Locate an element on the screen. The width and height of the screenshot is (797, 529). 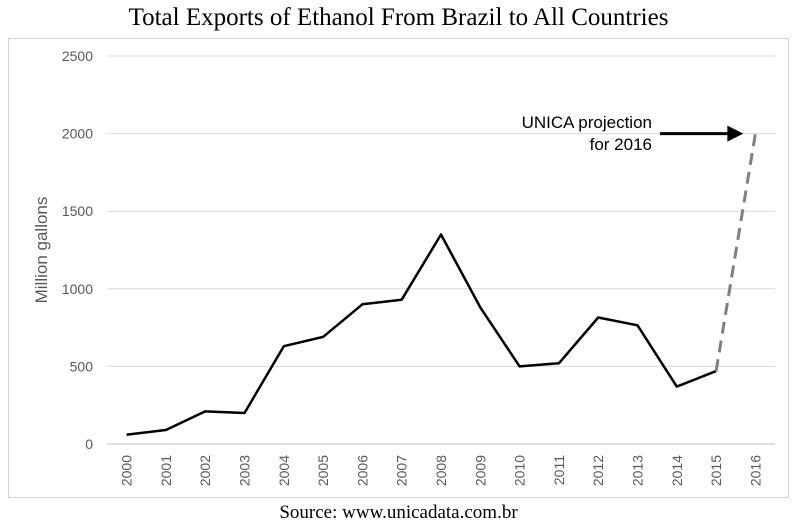
chart-source: Source: www.unicadata.com.br is located at coordinates (398, 512).